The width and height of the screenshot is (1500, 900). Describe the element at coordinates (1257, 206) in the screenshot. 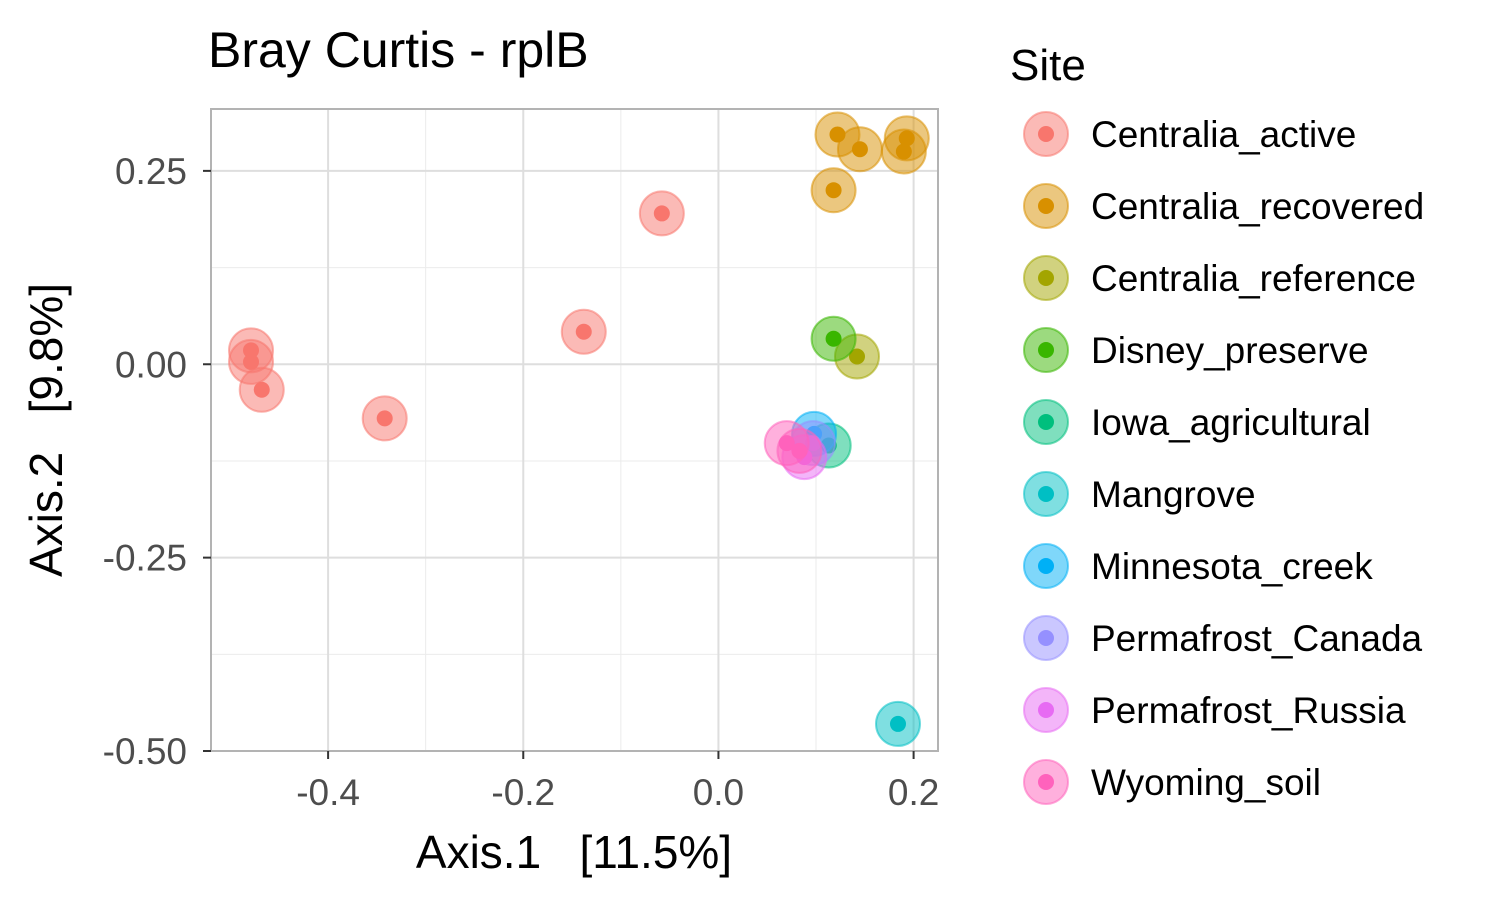

I see `legend-label: Centralia_recovered` at that location.